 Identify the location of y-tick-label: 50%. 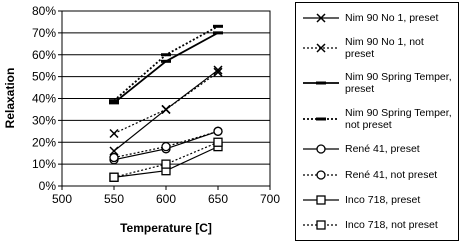
(44, 77).